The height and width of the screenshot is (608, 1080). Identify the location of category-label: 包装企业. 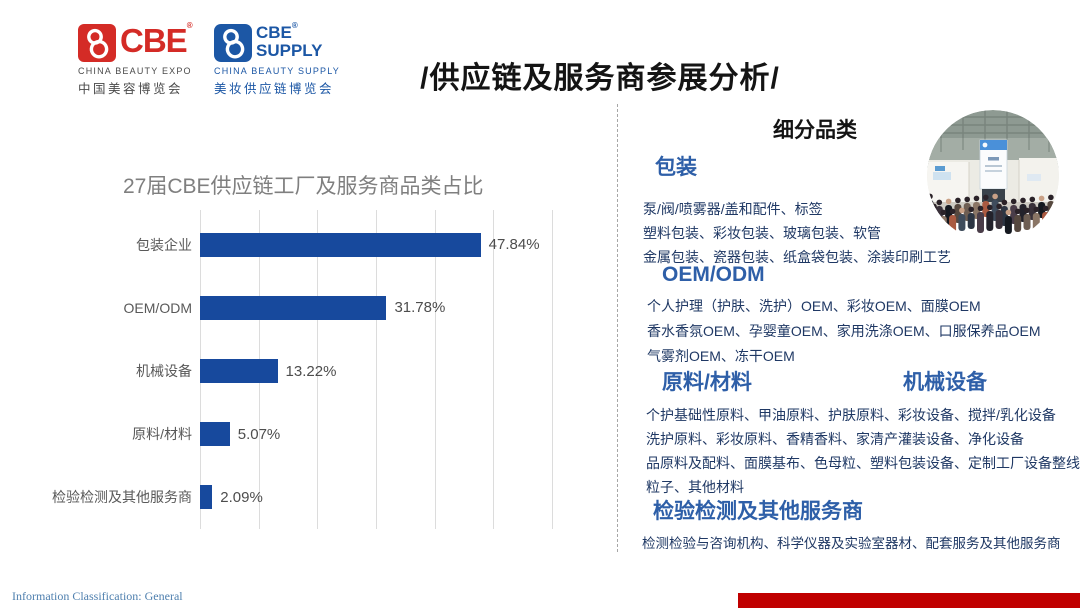
(164, 244).